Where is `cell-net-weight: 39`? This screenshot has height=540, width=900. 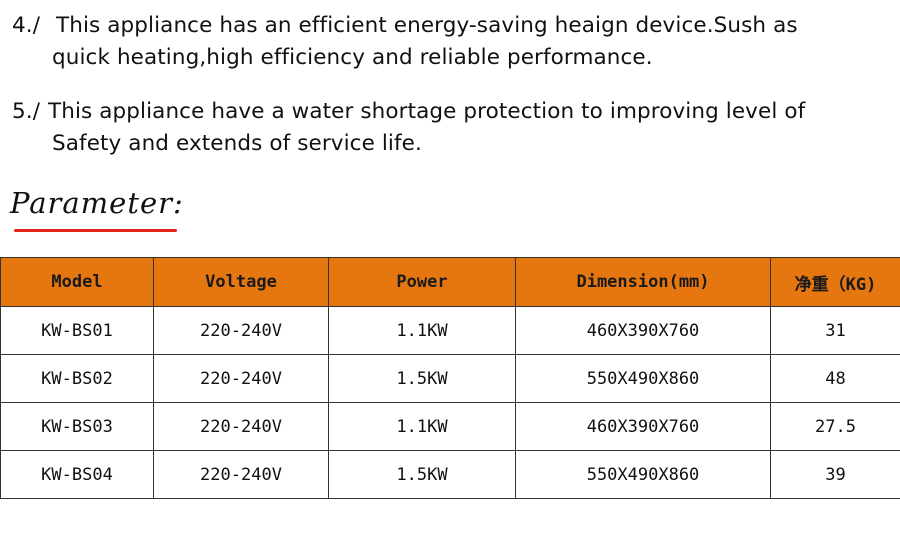
cell-net-weight: 39 is located at coordinates (835, 474).